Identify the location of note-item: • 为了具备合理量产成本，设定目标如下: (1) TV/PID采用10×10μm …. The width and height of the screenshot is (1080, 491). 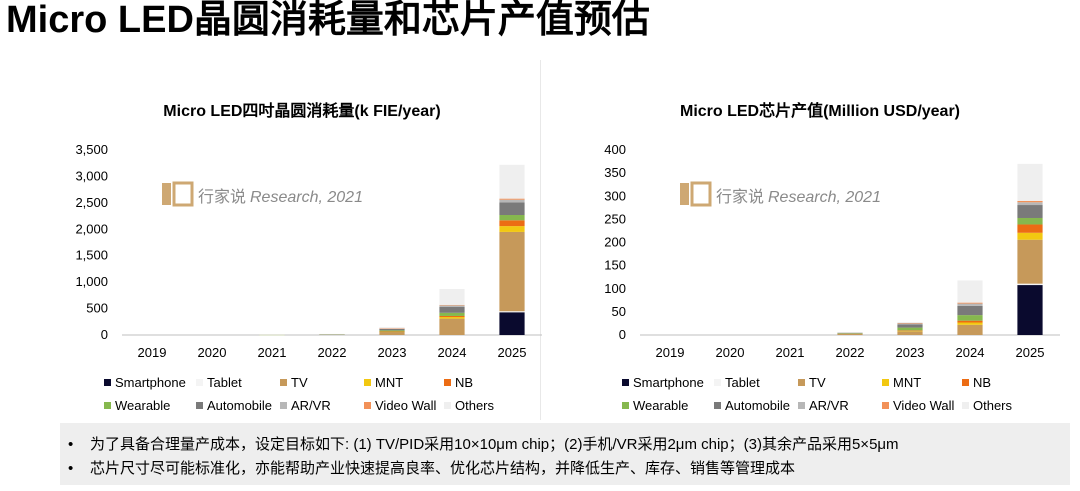
(483, 443).